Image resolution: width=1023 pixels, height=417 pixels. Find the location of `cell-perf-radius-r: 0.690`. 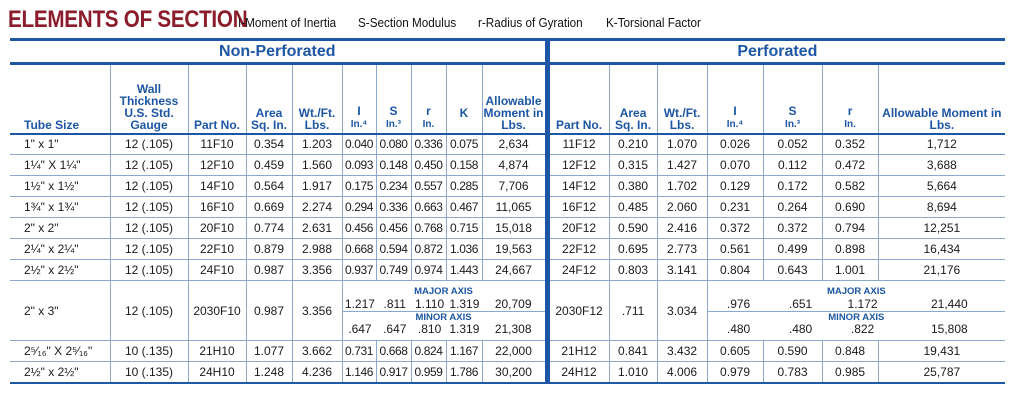

cell-perf-radius-r: 0.690 is located at coordinates (850, 207).